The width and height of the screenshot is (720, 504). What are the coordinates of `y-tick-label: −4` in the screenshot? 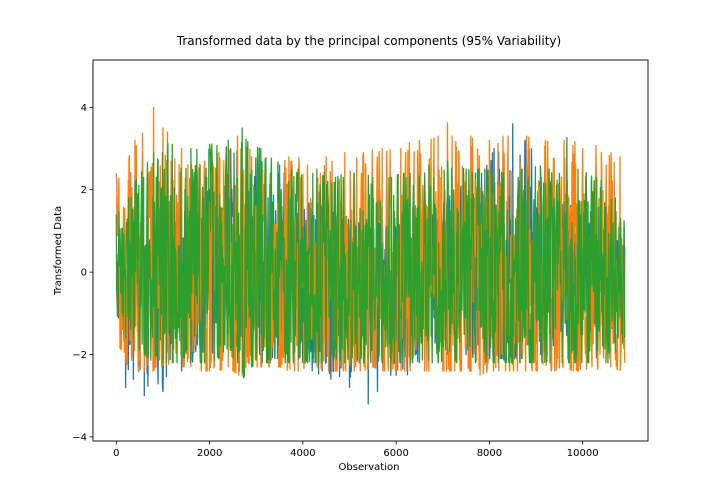 It's located at (79, 437).